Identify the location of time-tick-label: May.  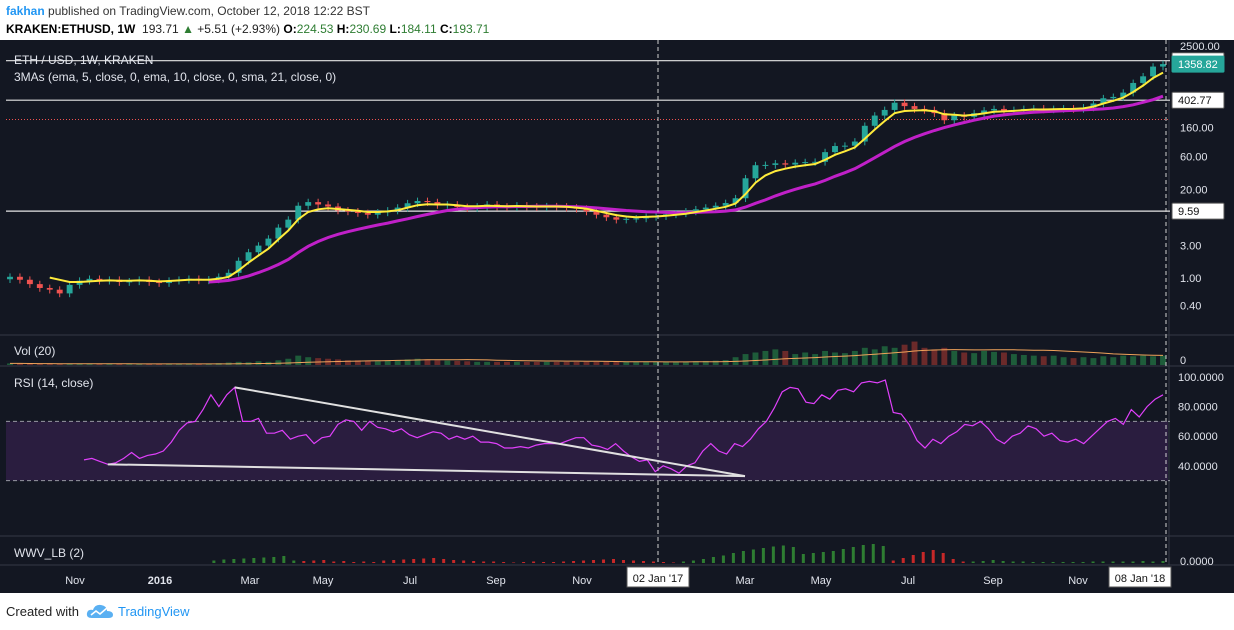
(323, 581).